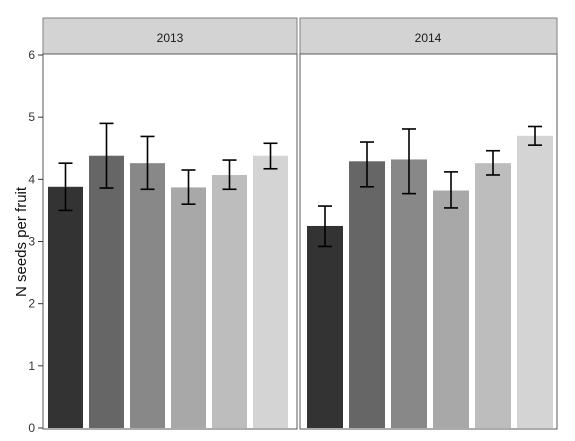  I want to click on y-tick-label: 4, so click(31, 179).